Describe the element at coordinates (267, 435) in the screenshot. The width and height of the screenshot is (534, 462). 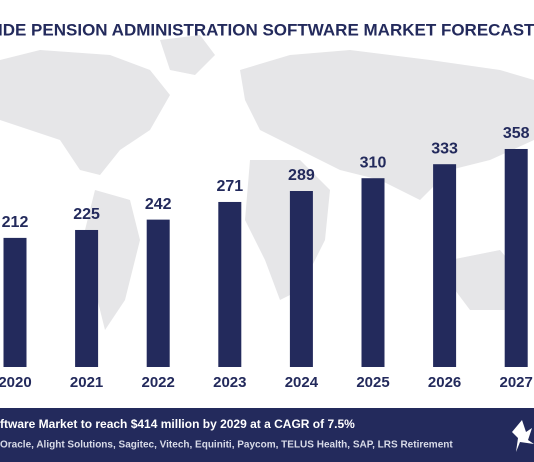
I see `footer-band` at that location.